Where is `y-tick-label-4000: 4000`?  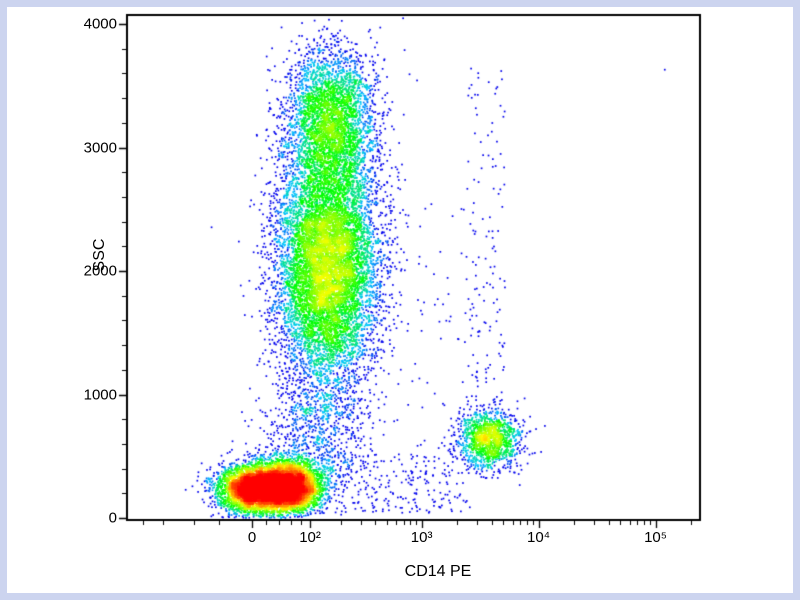 y-tick-label-4000: 4000 is located at coordinates (100, 24).